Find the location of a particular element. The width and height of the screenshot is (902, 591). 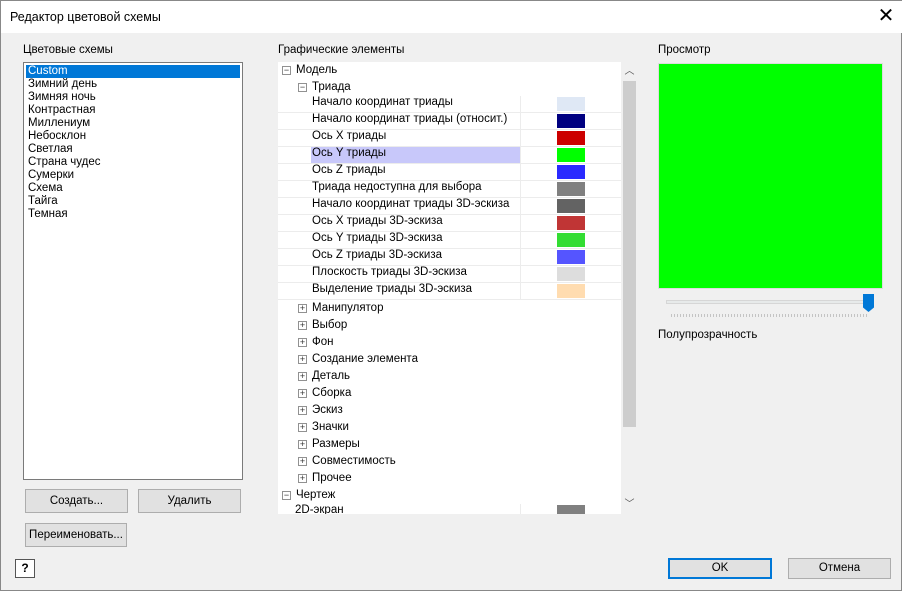

scheme-item: Сумерки is located at coordinates (51, 175).